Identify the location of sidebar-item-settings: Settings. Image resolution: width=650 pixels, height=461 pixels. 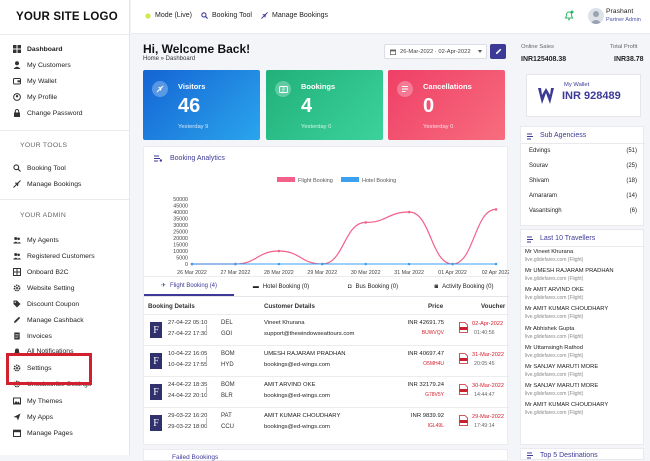
(32, 368).